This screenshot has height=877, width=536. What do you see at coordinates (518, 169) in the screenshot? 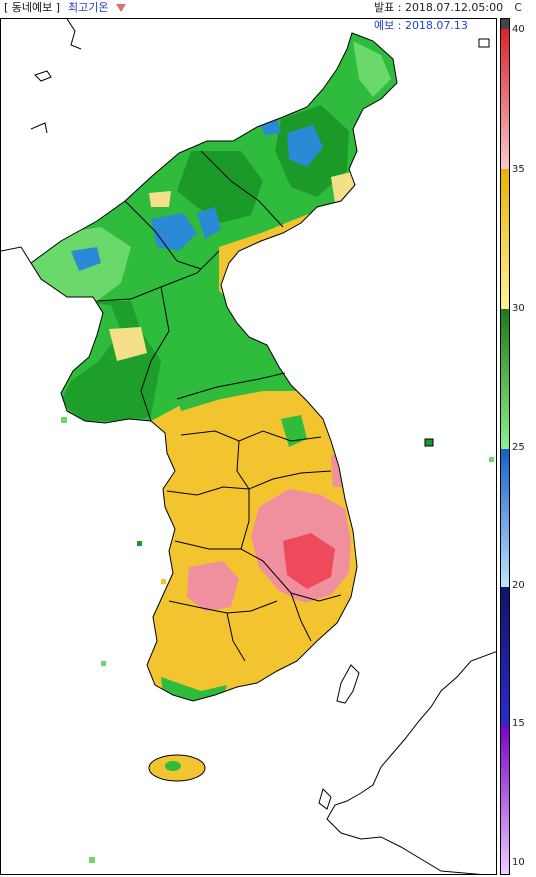
I see `legend-tick-35: 35` at bounding box center [518, 169].